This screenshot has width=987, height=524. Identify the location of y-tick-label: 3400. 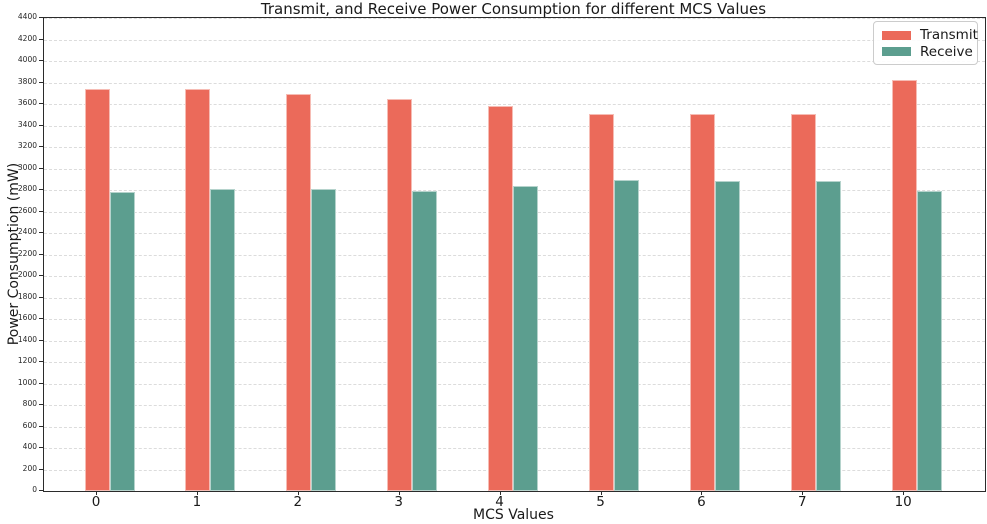
(27, 124).